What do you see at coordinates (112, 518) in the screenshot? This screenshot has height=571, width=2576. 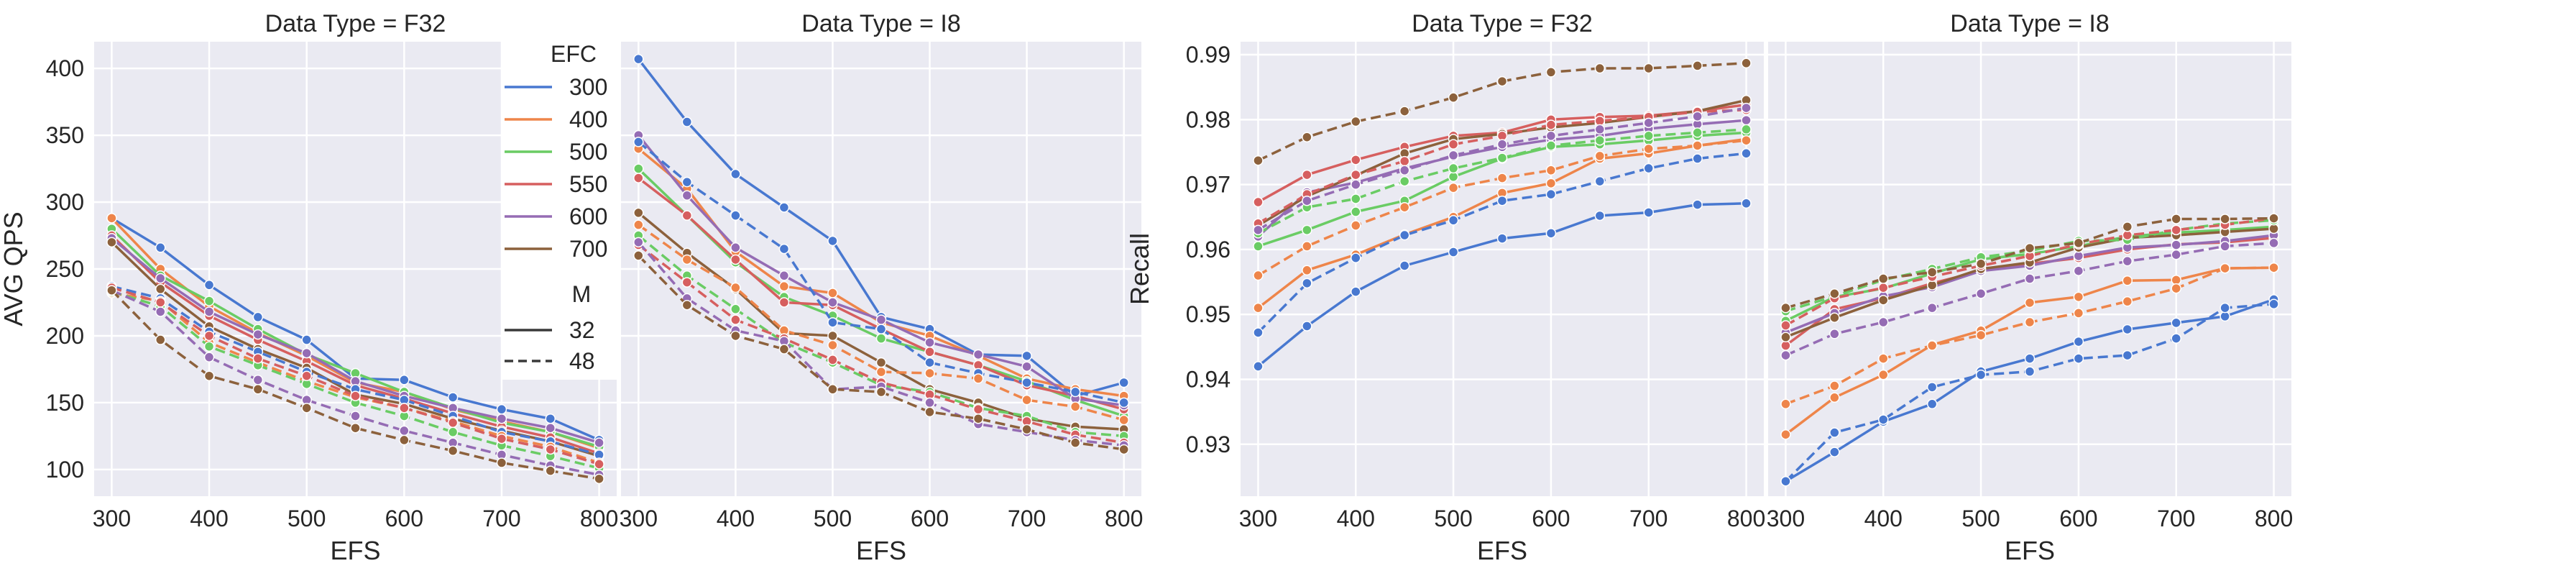 I see `x-tick-label: 300` at bounding box center [112, 518].